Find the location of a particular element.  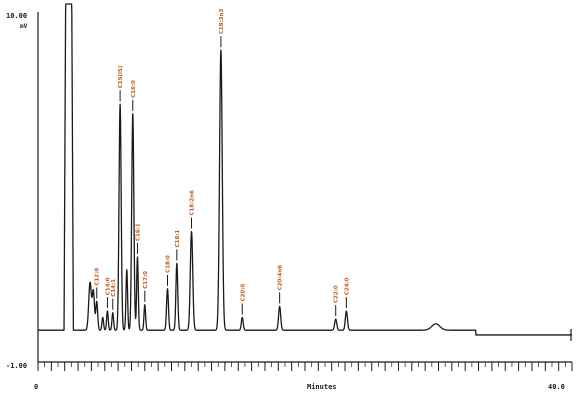

y-tick-label-top: 10.00 is located at coordinates (16, 16).